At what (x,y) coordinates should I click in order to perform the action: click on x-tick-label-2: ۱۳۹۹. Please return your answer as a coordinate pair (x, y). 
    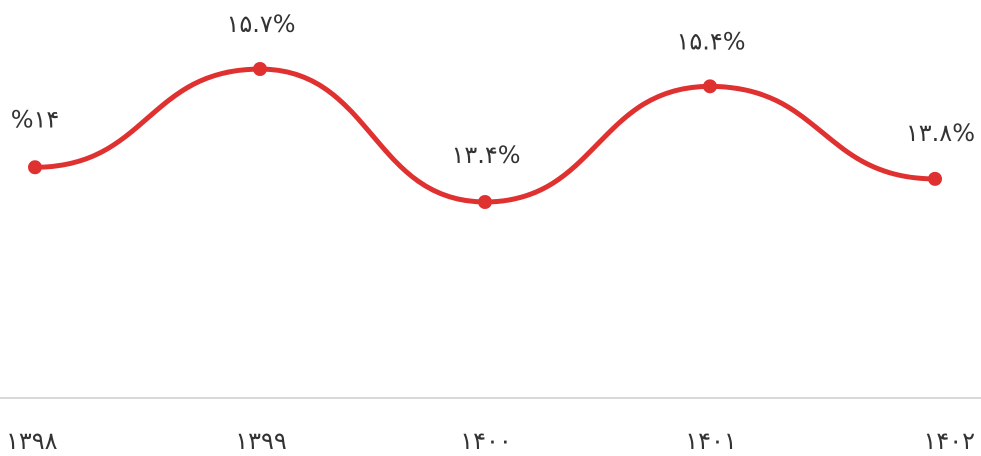
    Looking at the image, I should click on (261, 441).